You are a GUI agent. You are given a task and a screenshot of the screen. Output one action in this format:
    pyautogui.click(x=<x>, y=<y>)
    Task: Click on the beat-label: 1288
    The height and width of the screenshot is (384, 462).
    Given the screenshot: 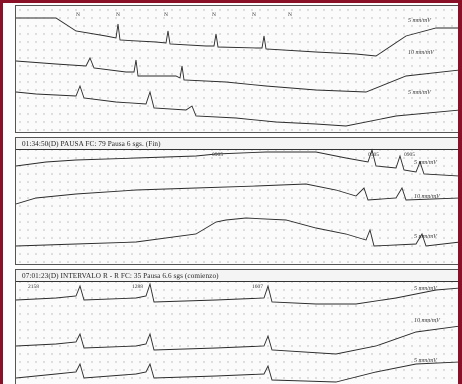 What is the action you would take?
    pyautogui.click(x=137, y=287)
    